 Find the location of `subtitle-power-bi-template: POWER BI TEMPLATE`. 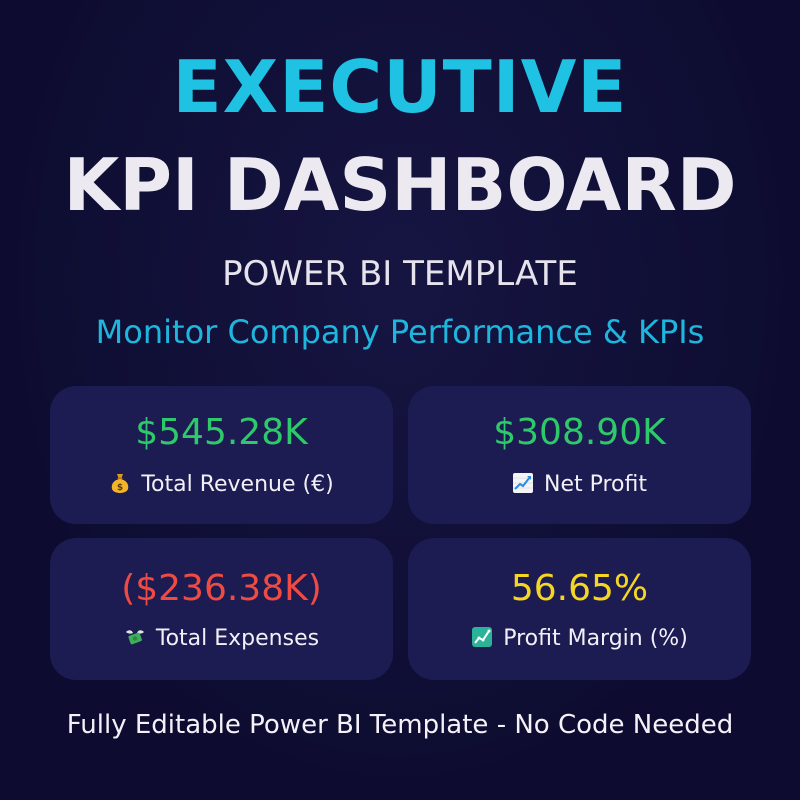

subtitle-power-bi-template: POWER BI TEMPLATE is located at coordinates (400, 274).